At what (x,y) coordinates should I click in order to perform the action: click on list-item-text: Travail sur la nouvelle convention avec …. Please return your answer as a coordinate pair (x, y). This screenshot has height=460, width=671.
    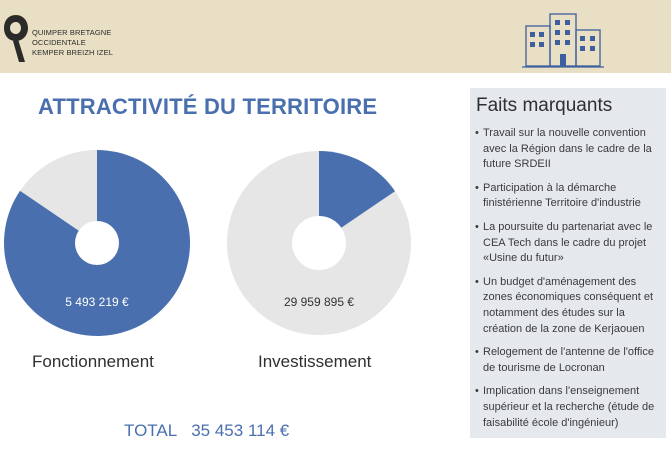
    Looking at the image, I should click on (567, 149).